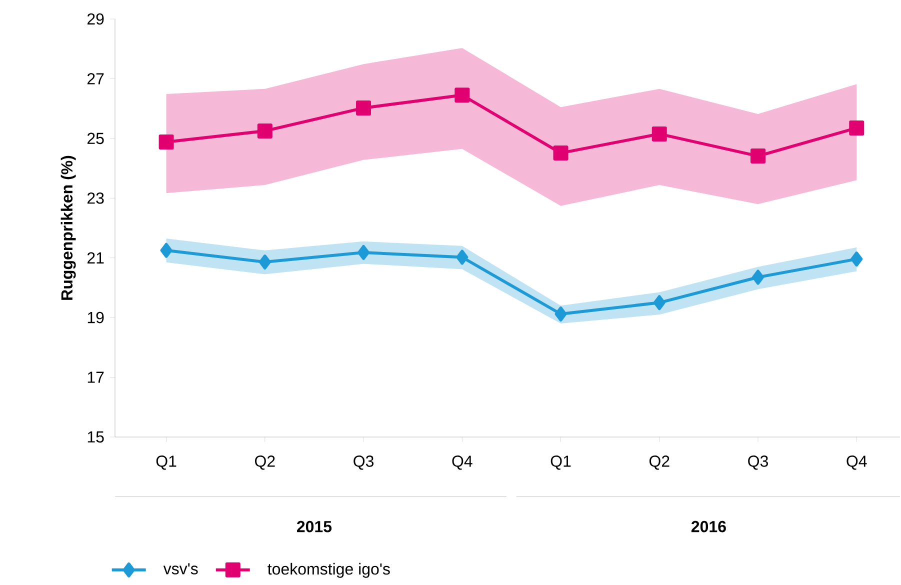 The image size is (901, 585). I want to click on y-tick-label: 27, so click(95, 78).